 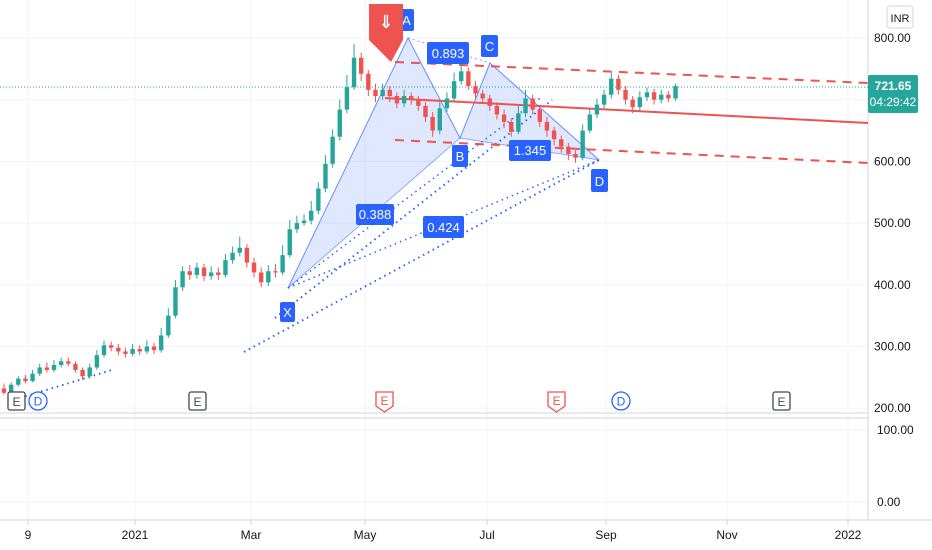 I want to click on ratio-label-bd: 1.345, so click(x=530, y=150).